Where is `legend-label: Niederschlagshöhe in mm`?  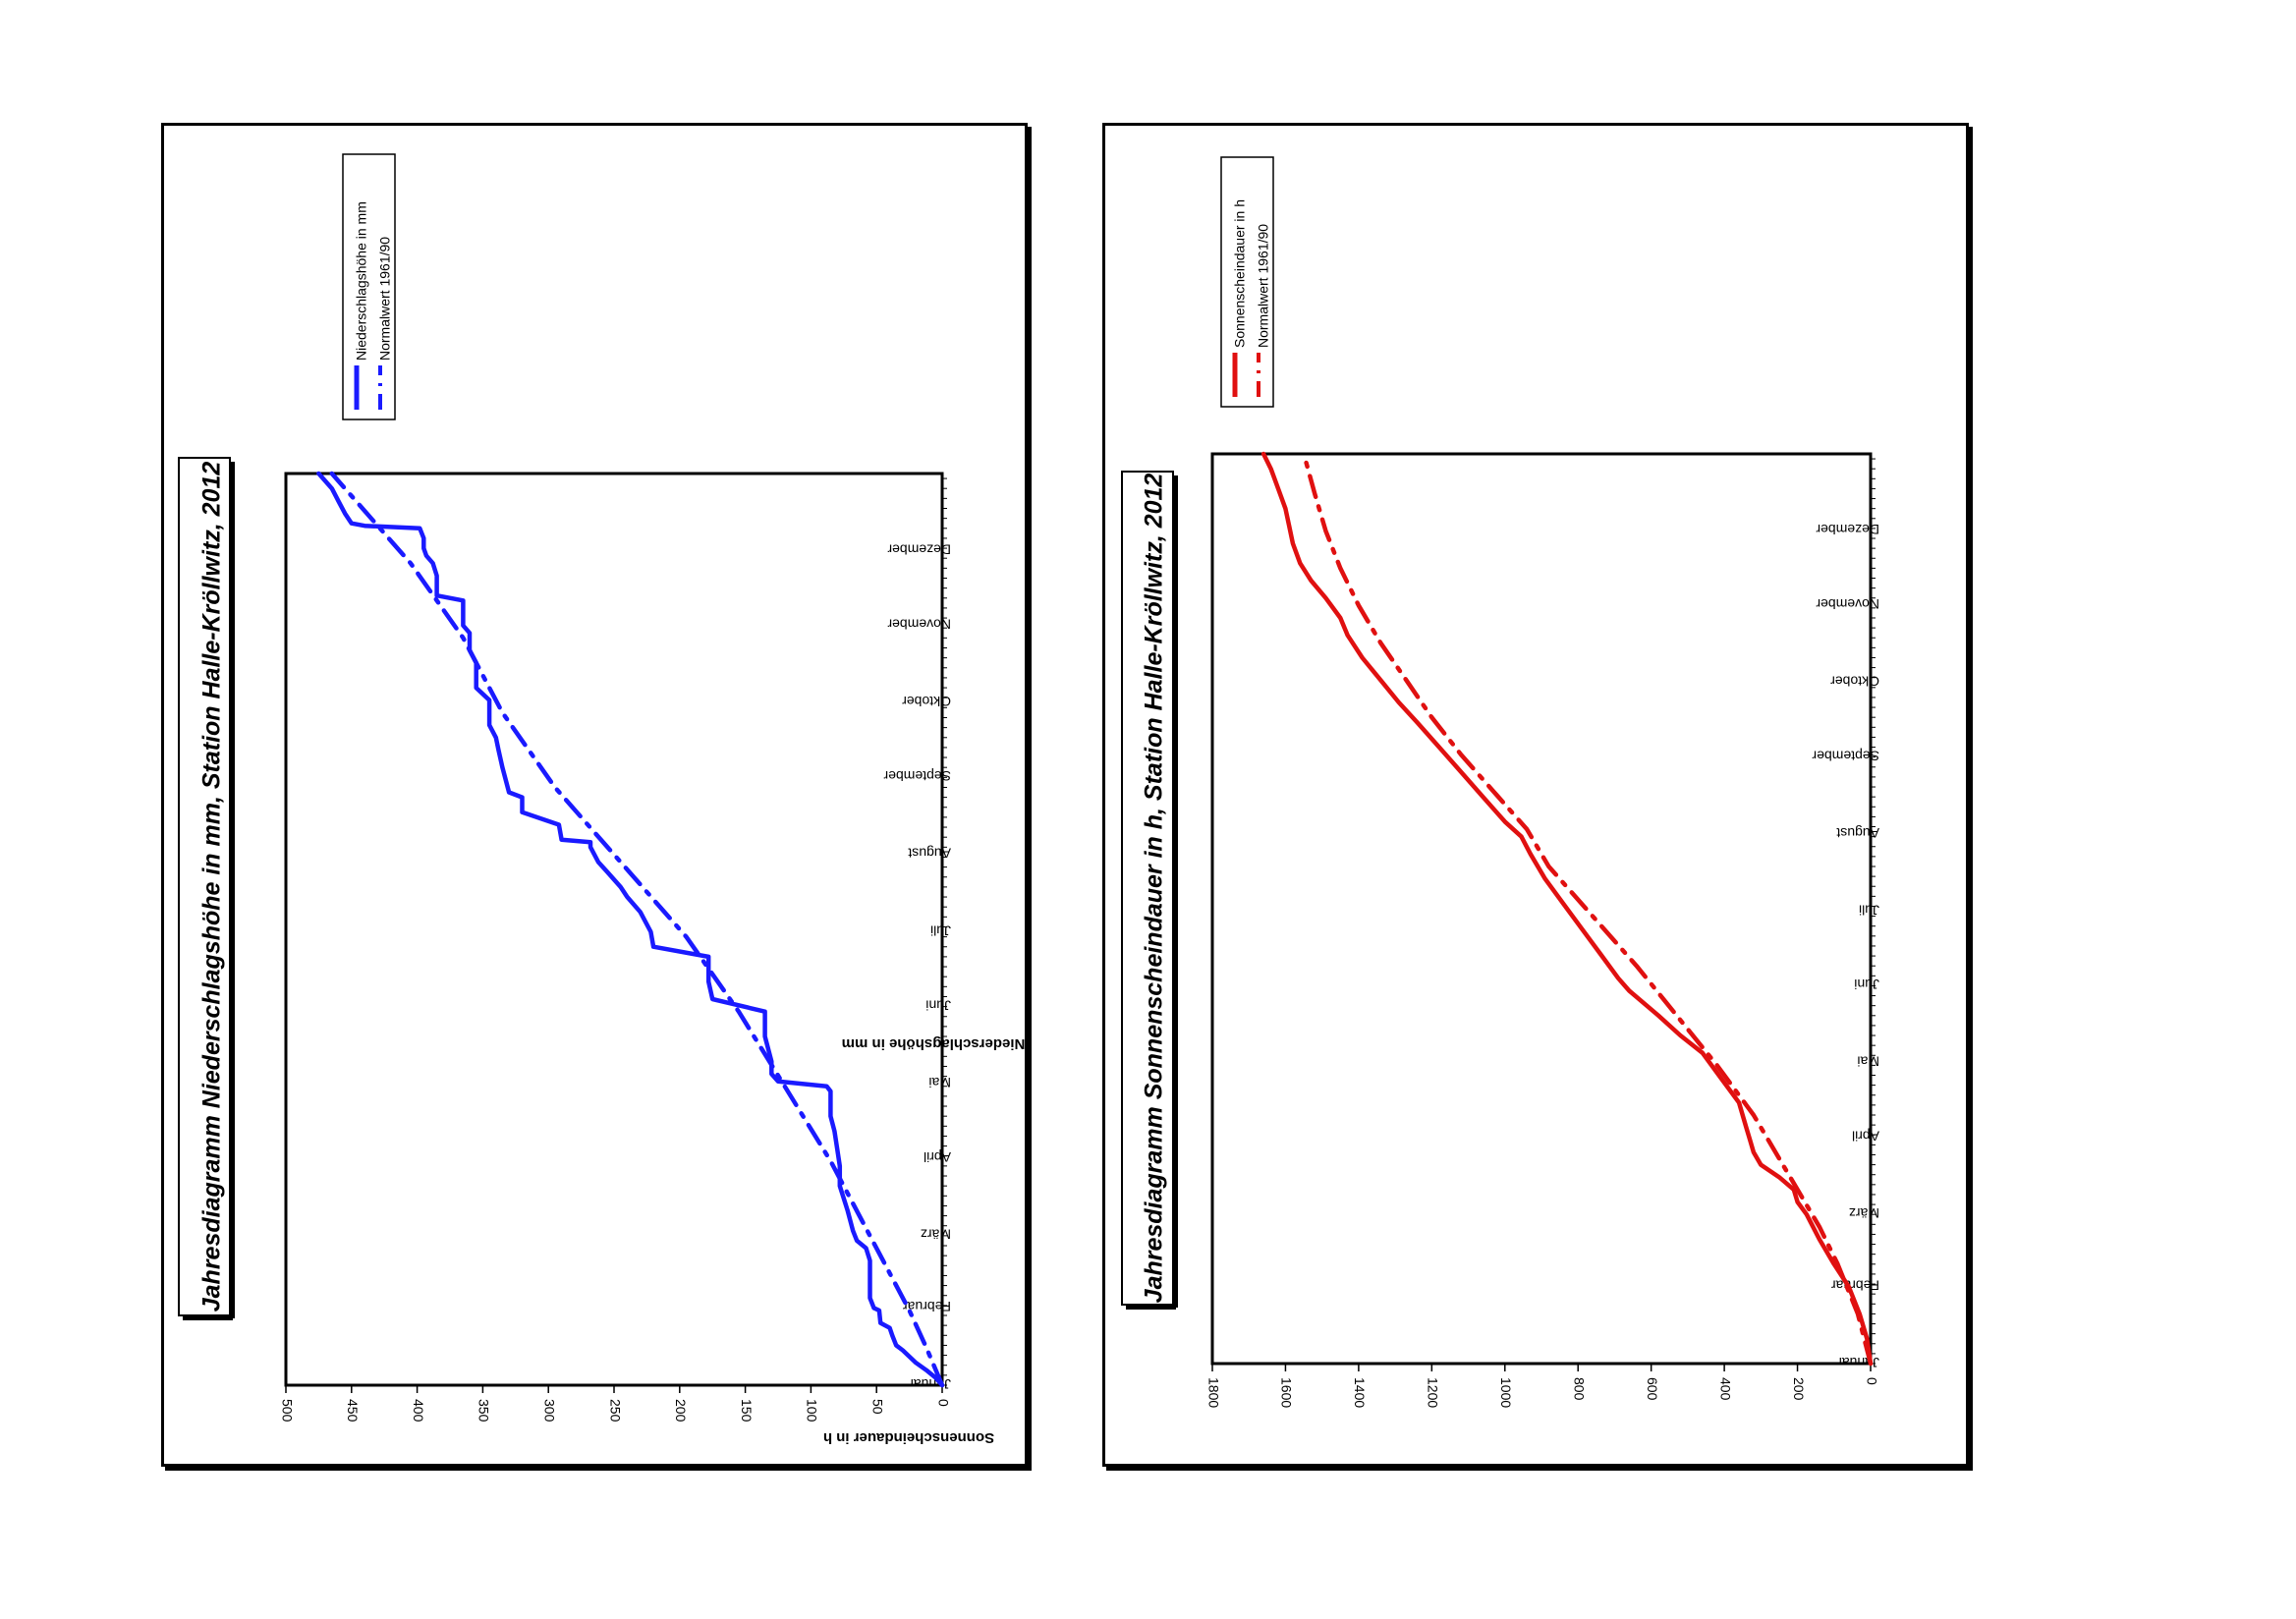 legend-label: Niederschlagshöhe in mm is located at coordinates (361, 281).